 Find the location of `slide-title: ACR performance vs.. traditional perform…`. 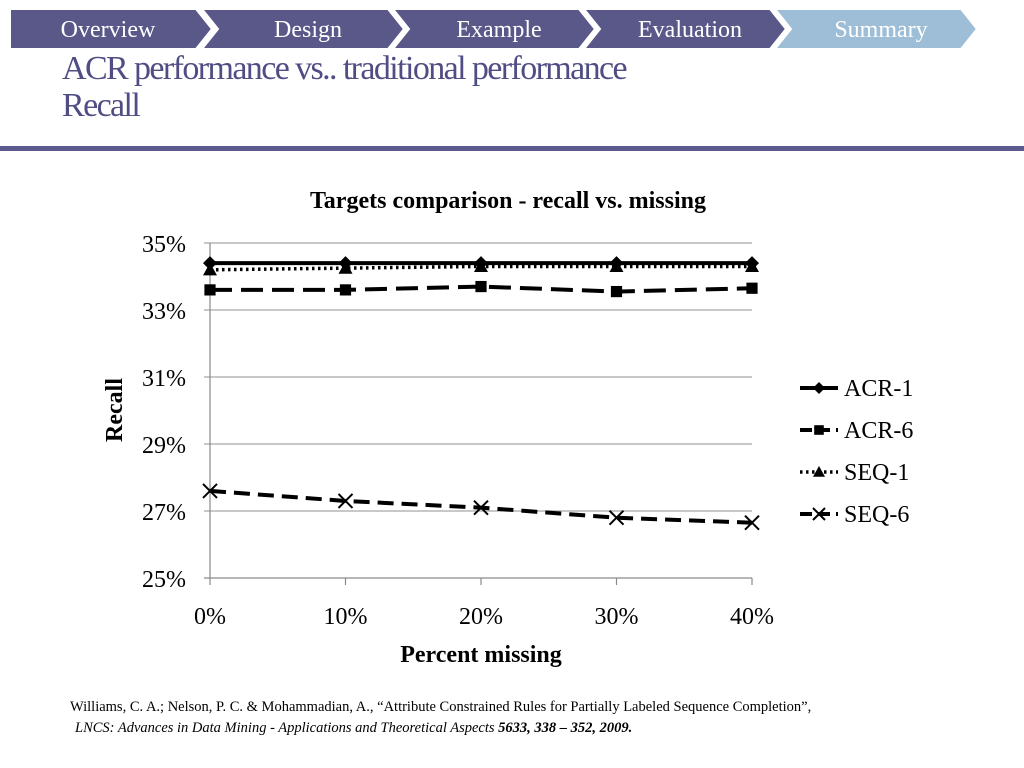

slide-title: ACR performance vs.. traditional perform… is located at coordinates (345, 87).